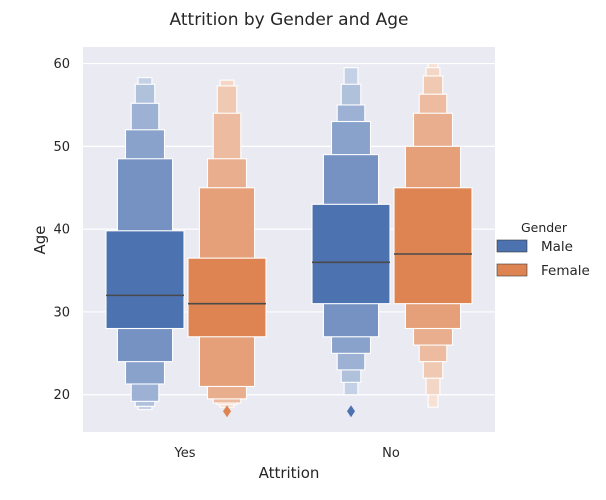  I want to click on y-axis-label: Age, so click(40, 239).